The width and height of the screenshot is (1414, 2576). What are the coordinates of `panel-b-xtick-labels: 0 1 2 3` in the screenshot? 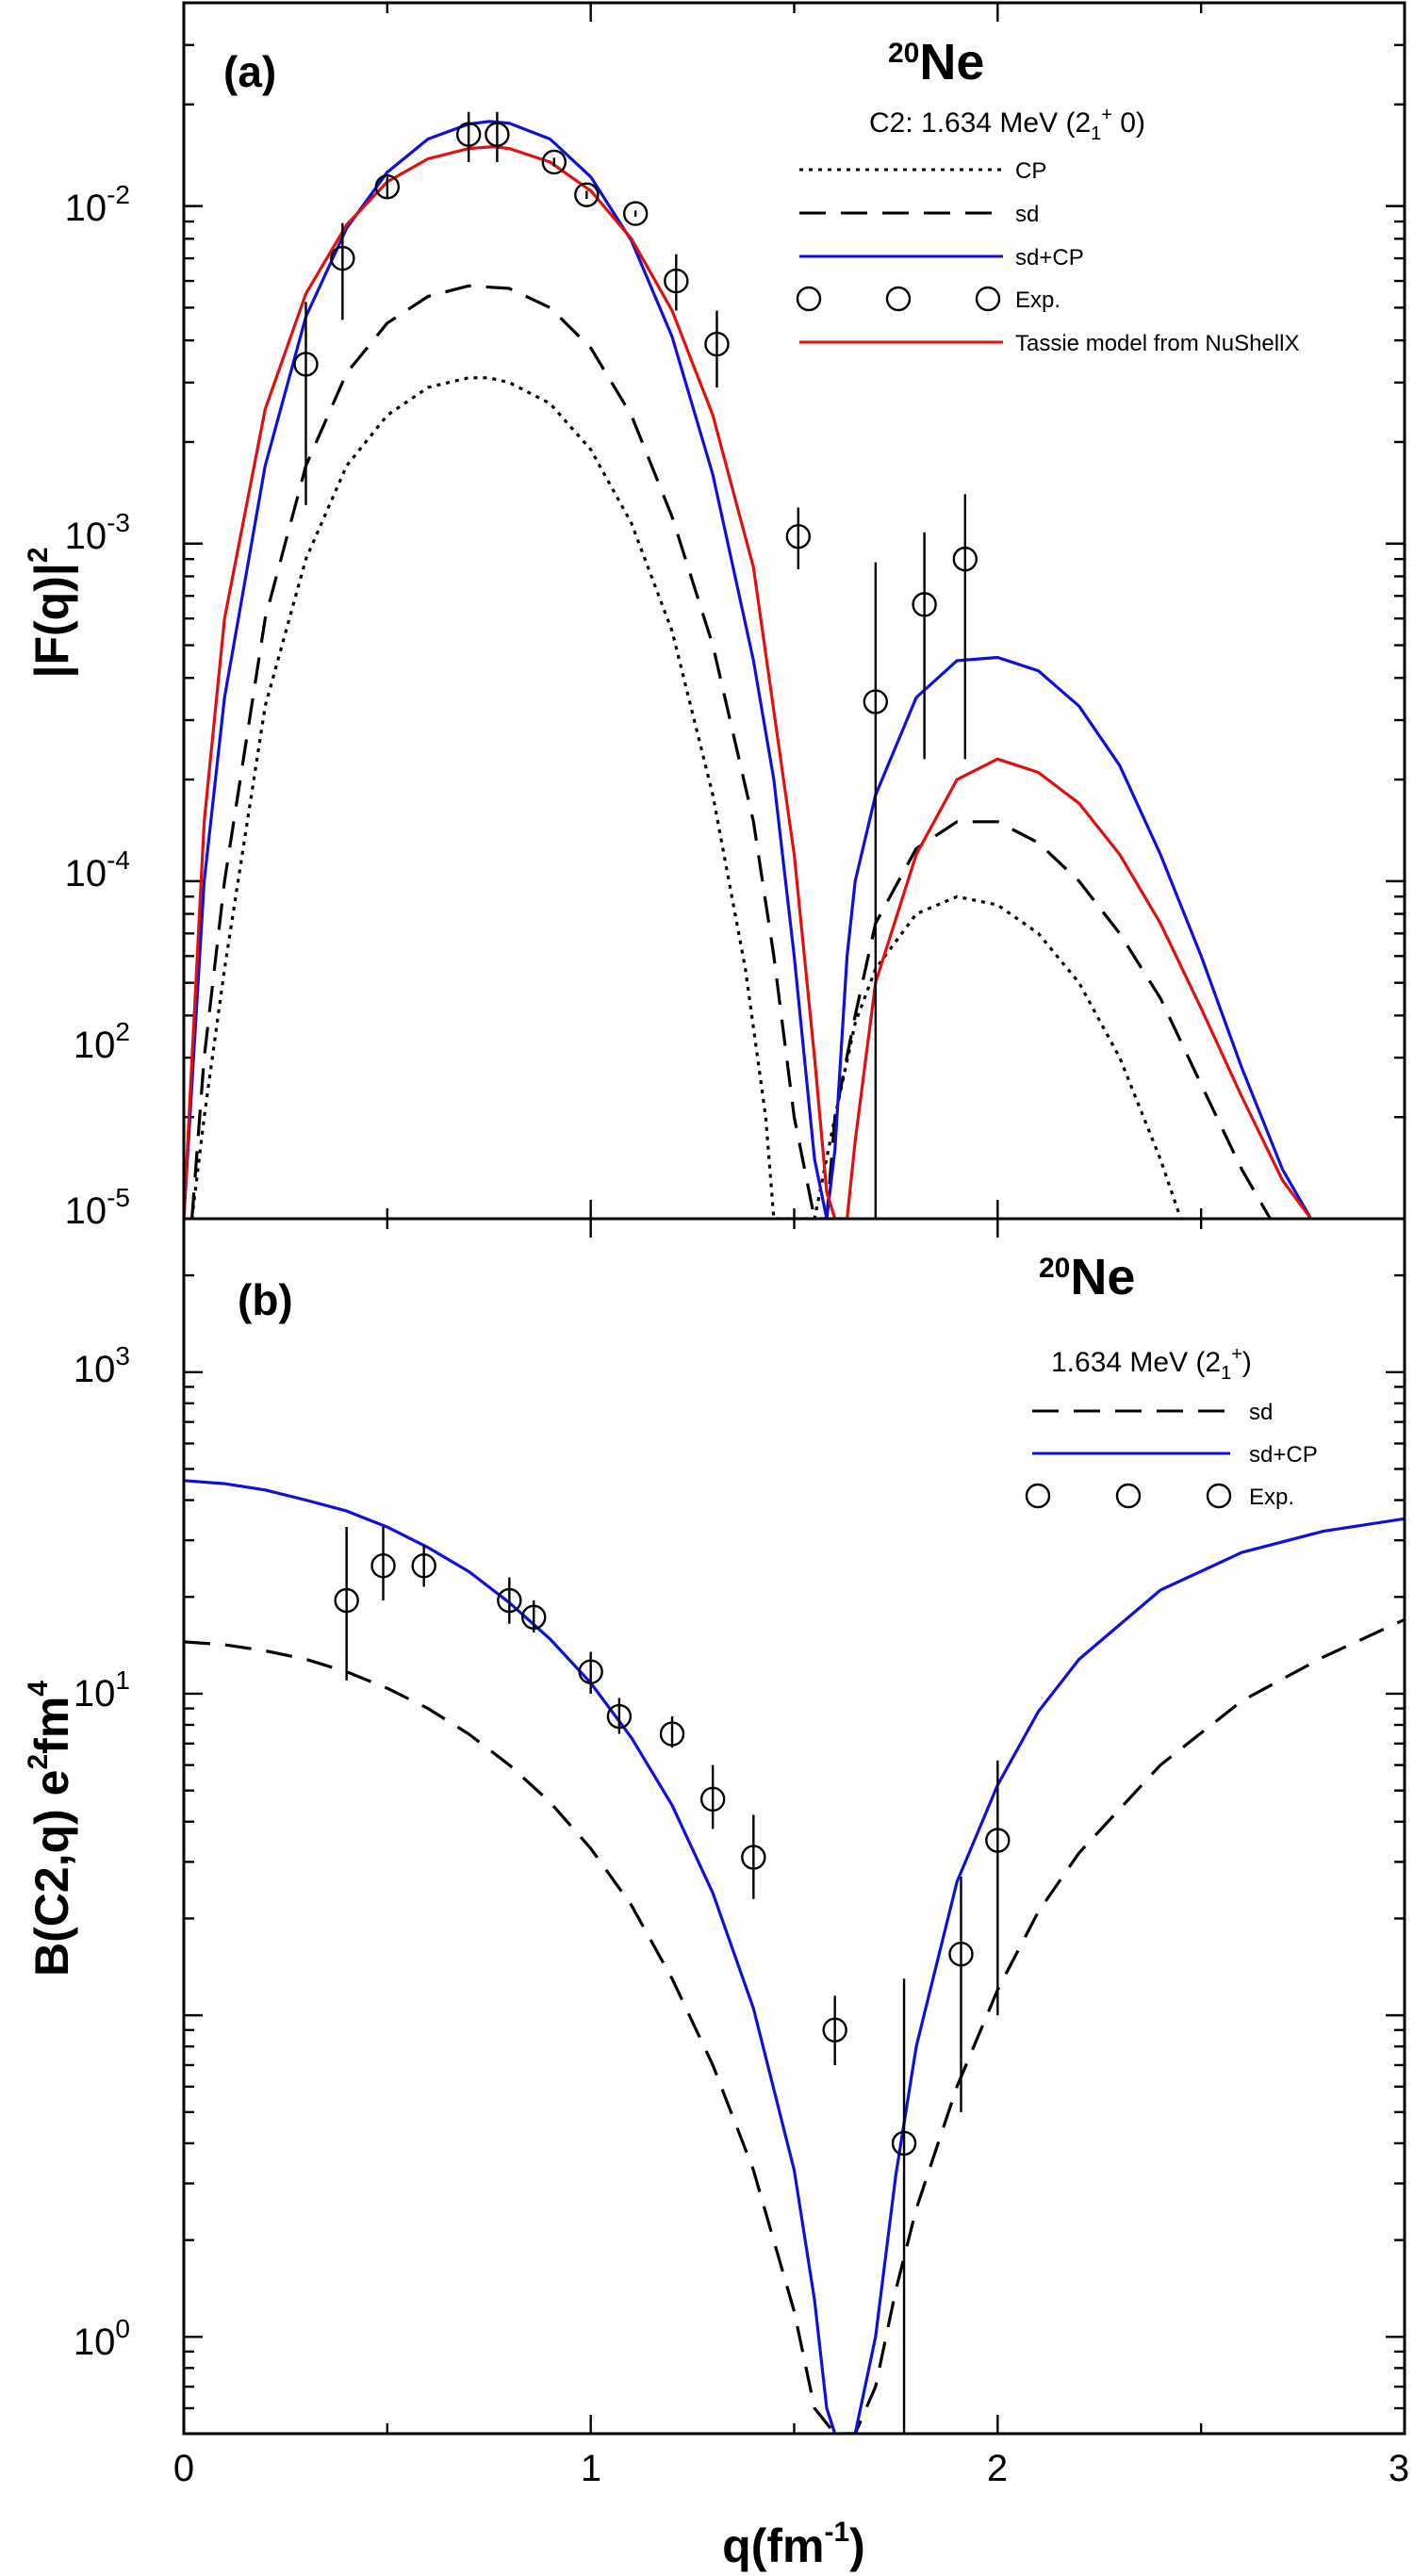 It's located at (791, 2468).